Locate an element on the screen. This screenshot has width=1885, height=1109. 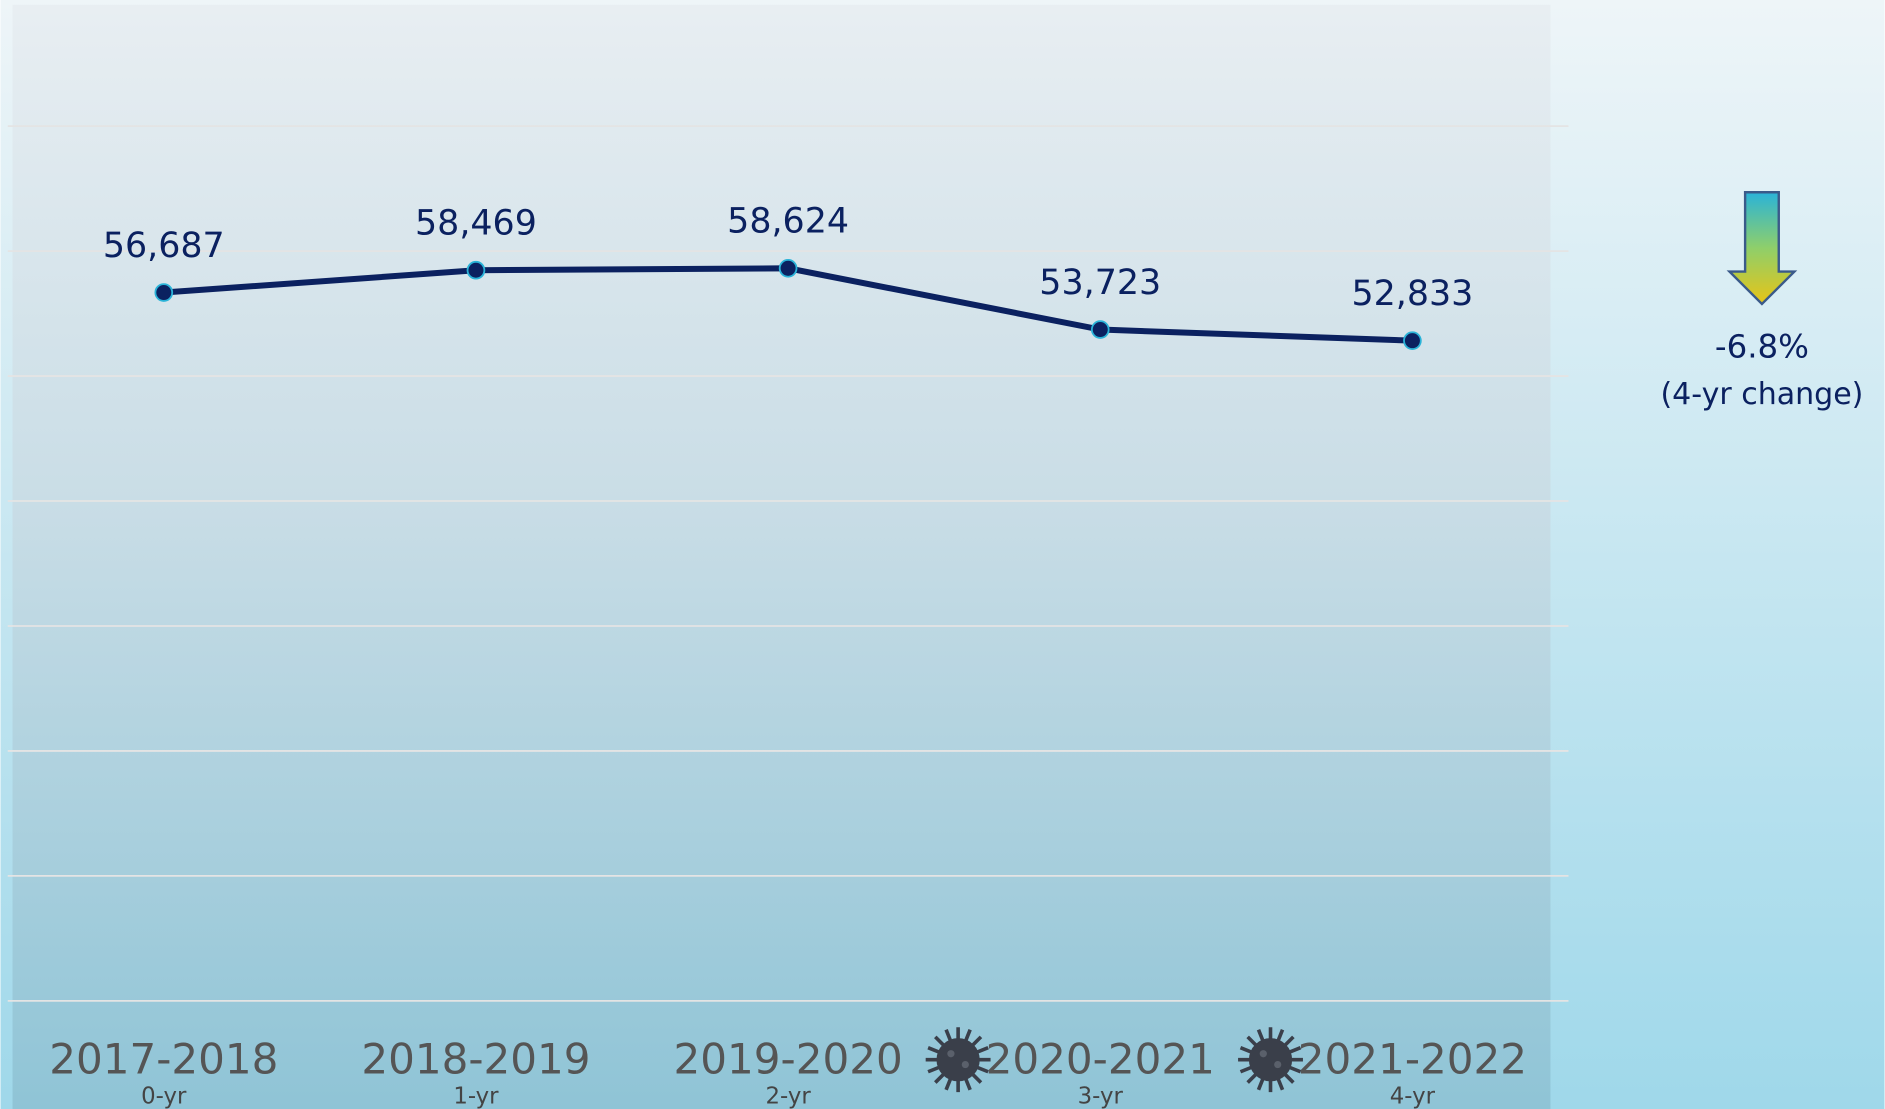
x-tick-label: 2017-2018 is located at coordinates (163, 1059).